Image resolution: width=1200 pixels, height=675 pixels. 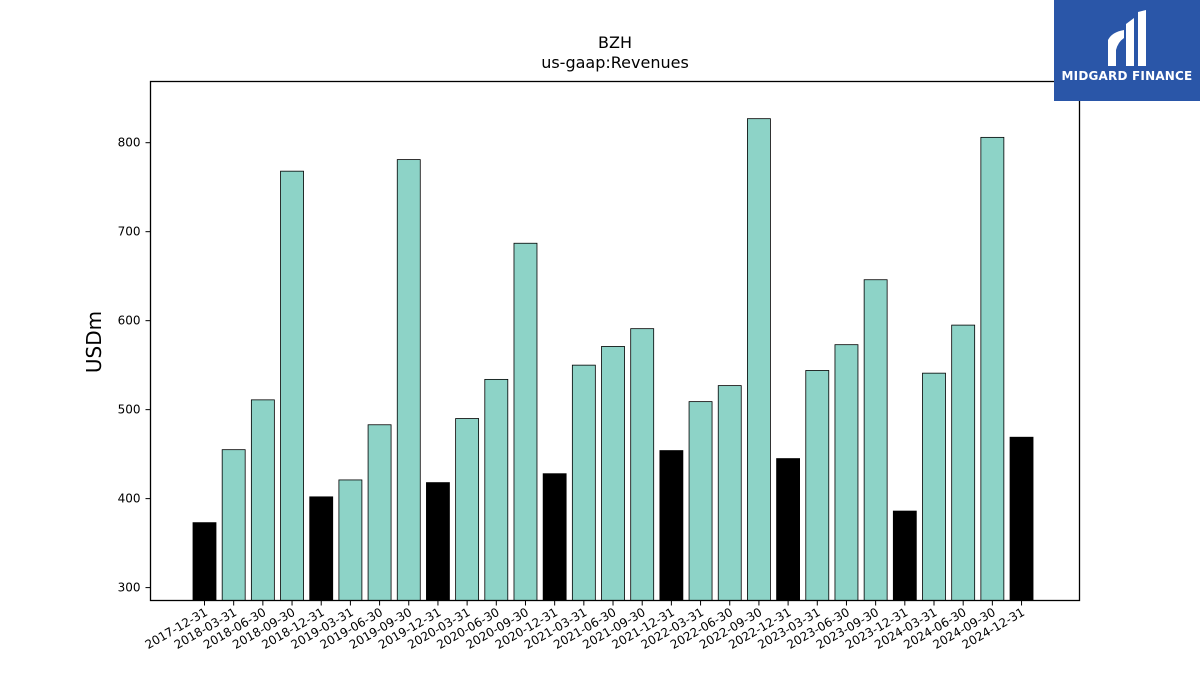 What do you see at coordinates (129, 143) in the screenshot?
I see `y-tick-label: 800` at bounding box center [129, 143].